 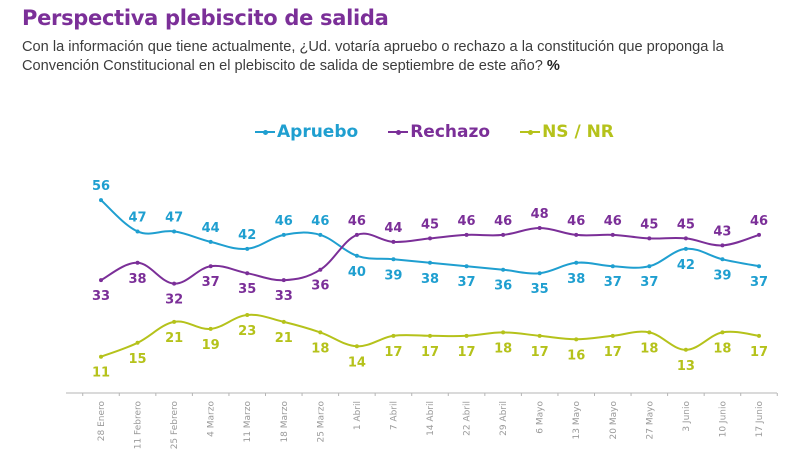 I want to click on series-ns-nr: 11 15 21 19 23 21 18 14 17 17 17 18 17 16 17 18 13 18 17, so click(x=430, y=346).